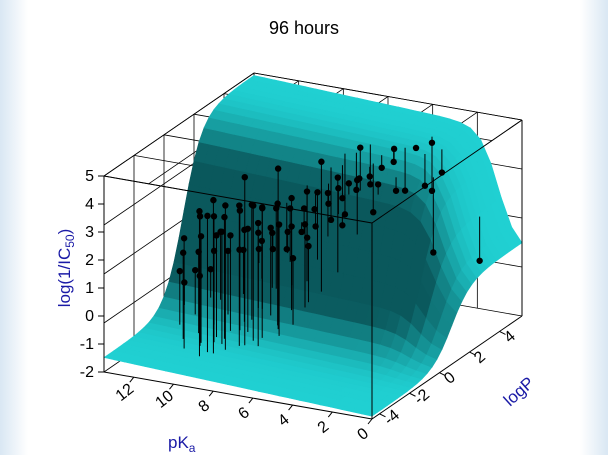 Image resolution: width=608 pixels, height=455 pixels. Describe the element at coordinates (324, 427) in the screenshot. I see `x-tick-label: 2` at that location.